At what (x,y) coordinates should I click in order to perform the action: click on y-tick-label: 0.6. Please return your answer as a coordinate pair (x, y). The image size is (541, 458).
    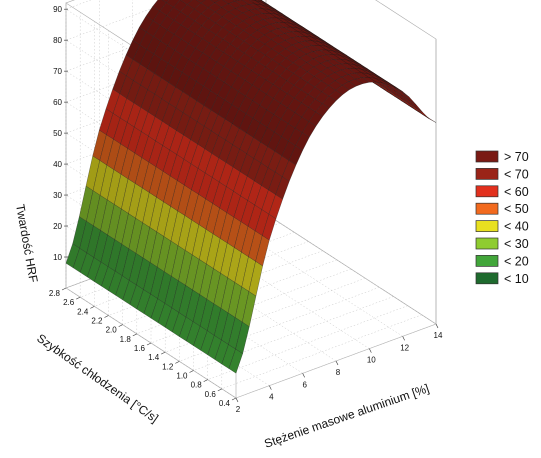
    Looking at the image, I should click on (211, 394).